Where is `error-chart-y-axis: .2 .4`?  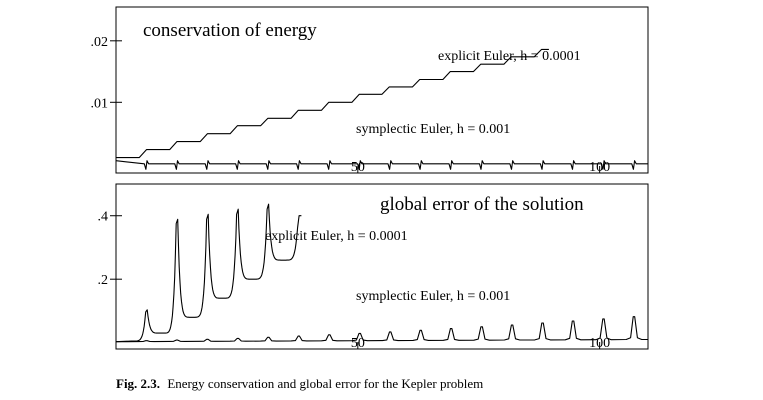 error-chart-y-axis: .2 .4 is located at coordinates (110, 249).